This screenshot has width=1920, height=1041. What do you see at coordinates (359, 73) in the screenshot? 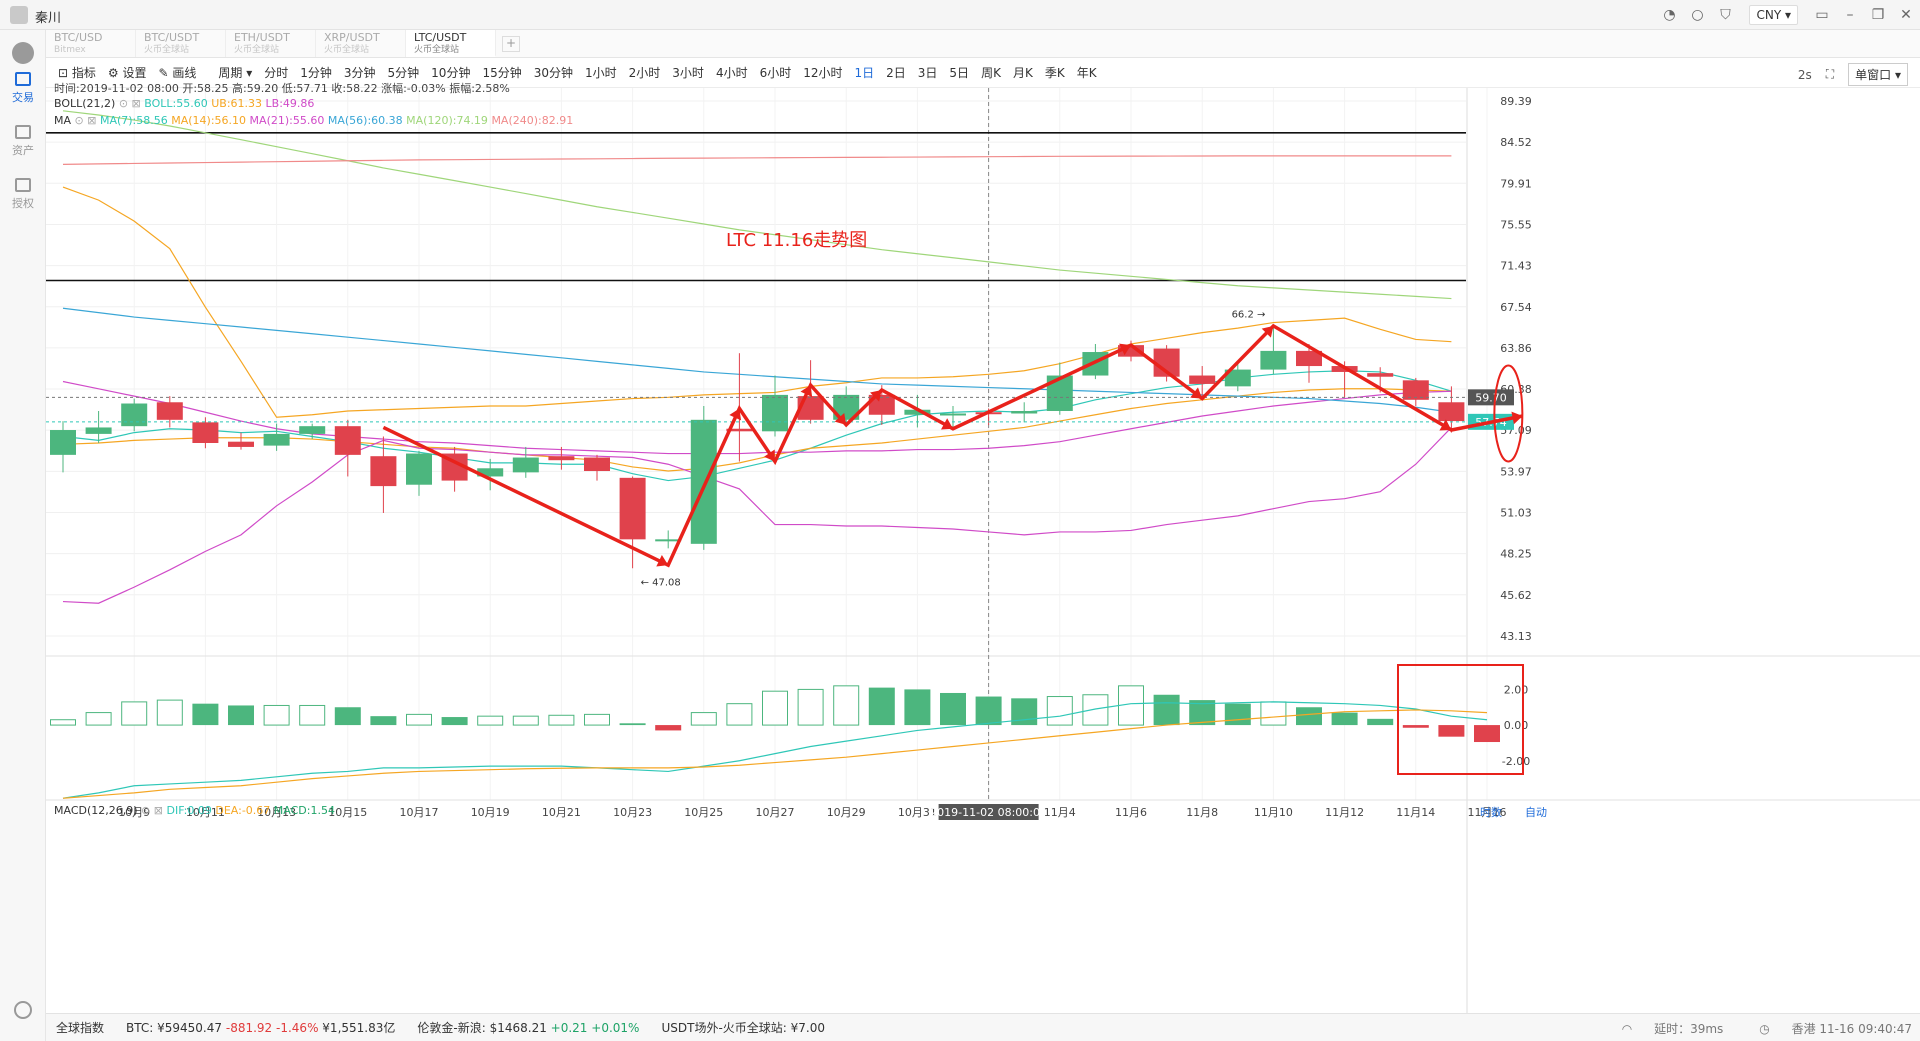
I see `period-2: 3分钟` at bounding box center [359, 73].